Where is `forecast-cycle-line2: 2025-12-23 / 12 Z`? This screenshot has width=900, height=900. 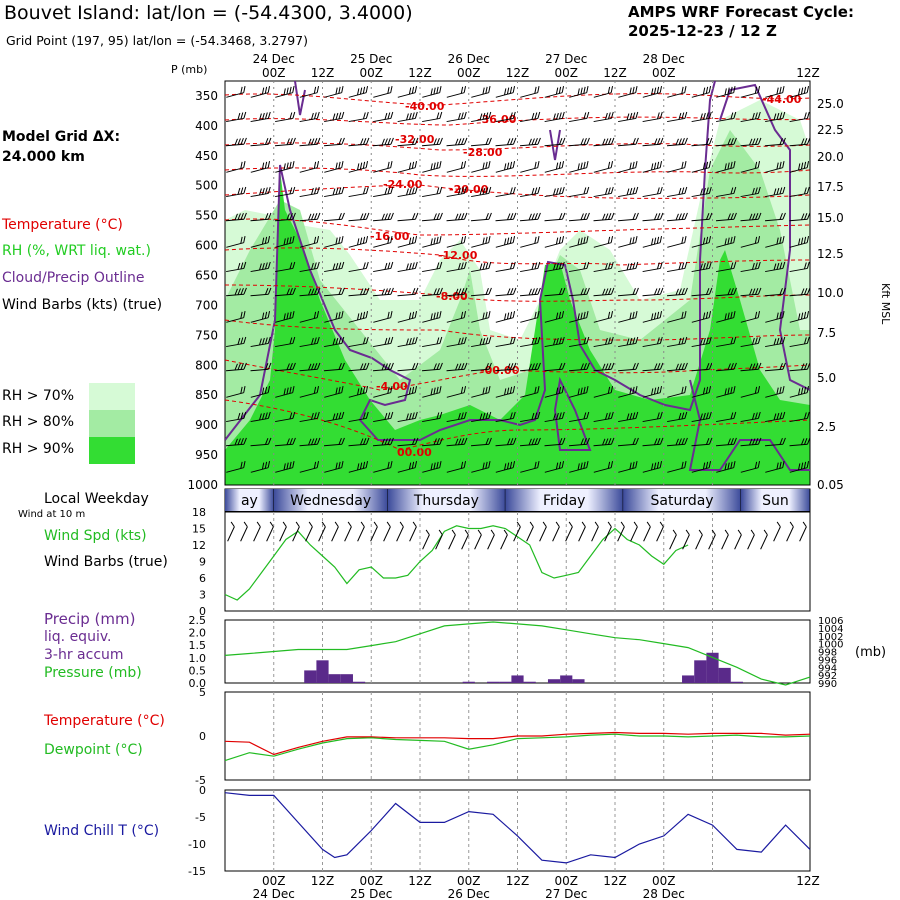
forecast-cycle-line2: 2025-12-23 / 12 Z is located at coordinates (702, 31).